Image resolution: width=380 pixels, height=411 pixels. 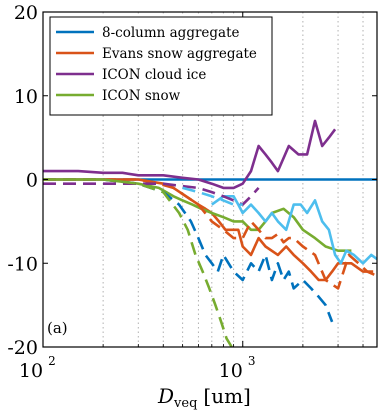 What do you see at coordinates (26, 13) in the screenshot?
I see `y-tick-label: 20` at bounding box center [26, 13].